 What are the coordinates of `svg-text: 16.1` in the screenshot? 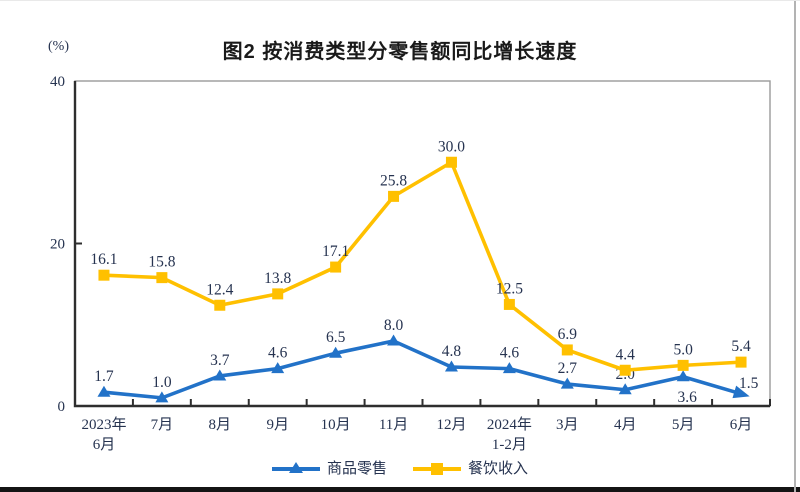 It's located at (103, 259).